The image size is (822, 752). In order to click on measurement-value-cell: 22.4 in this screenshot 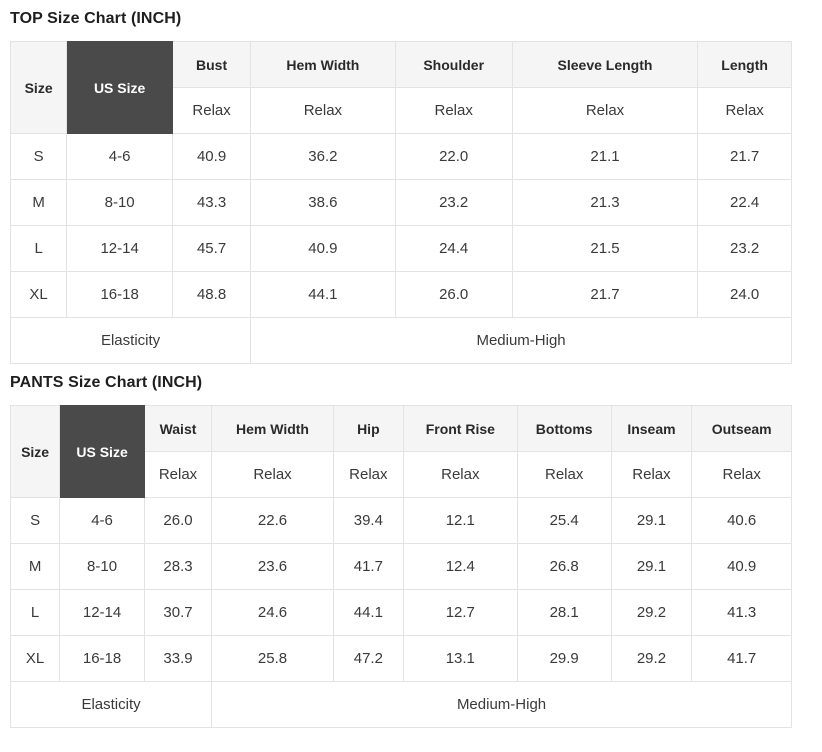, I will do `click(744, 202)`.